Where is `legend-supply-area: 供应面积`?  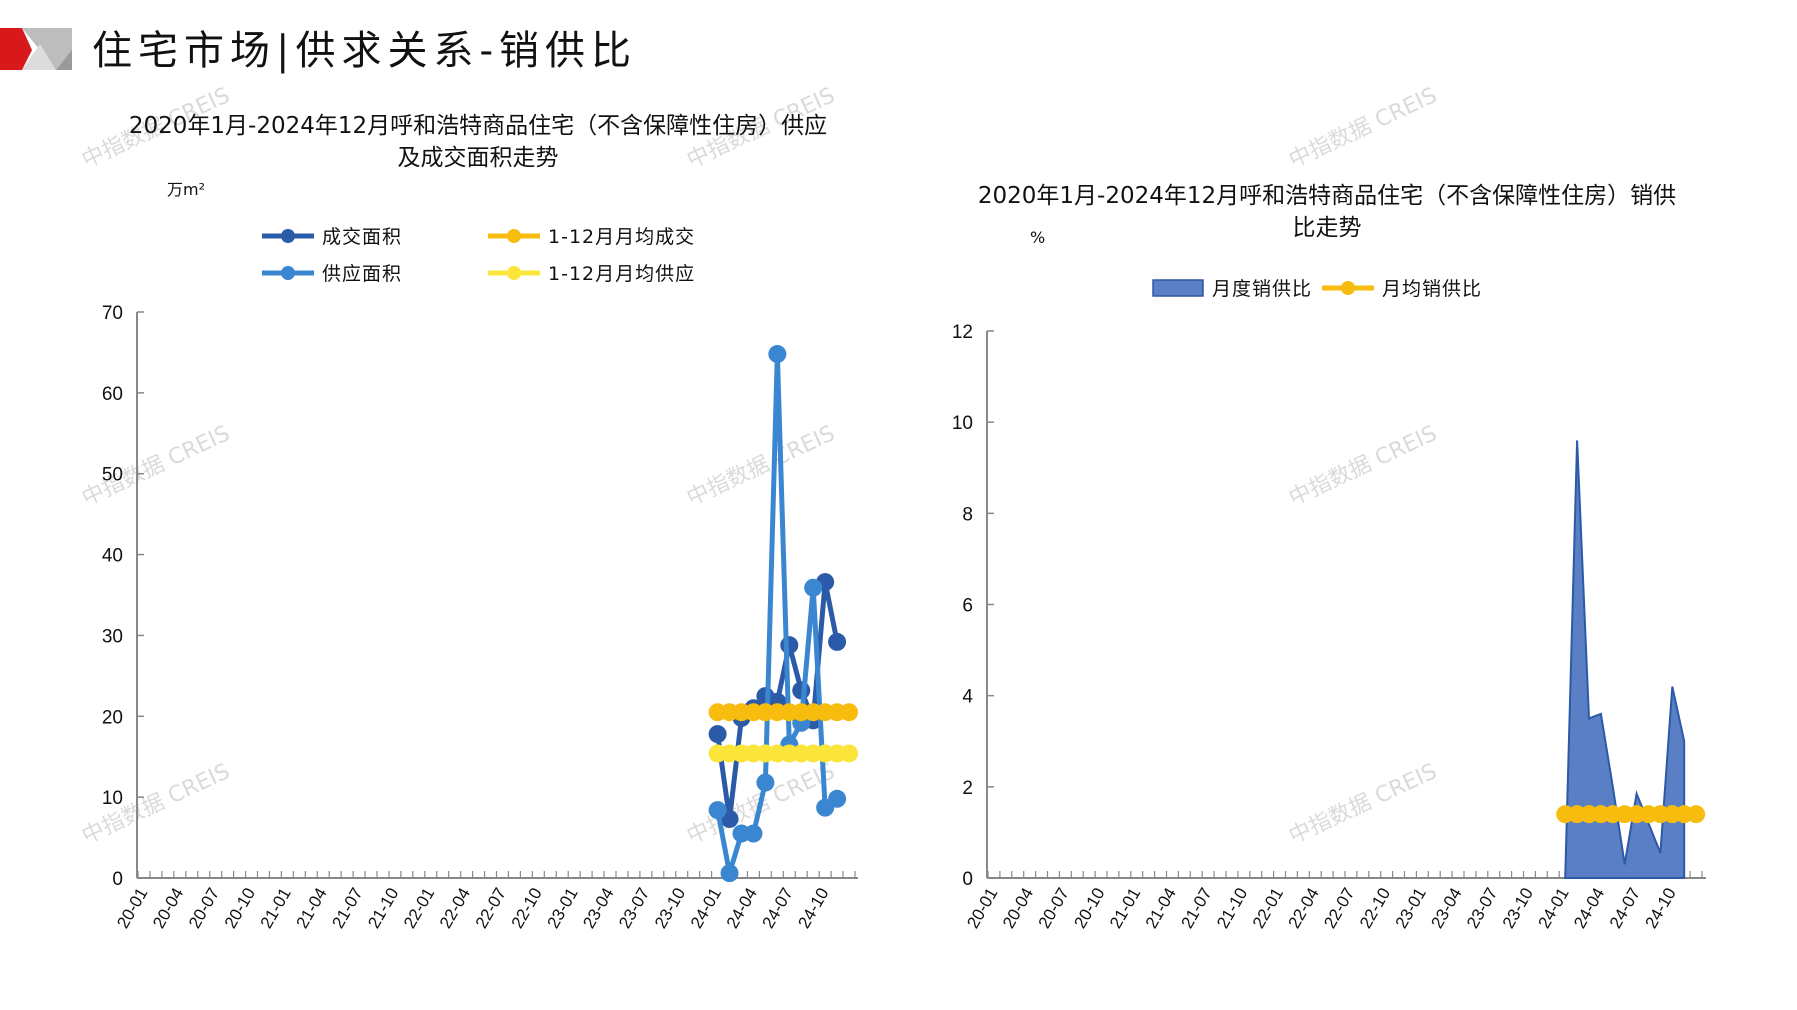
legend-supply-area: 供应面积 is located at coordinates (373, 272).